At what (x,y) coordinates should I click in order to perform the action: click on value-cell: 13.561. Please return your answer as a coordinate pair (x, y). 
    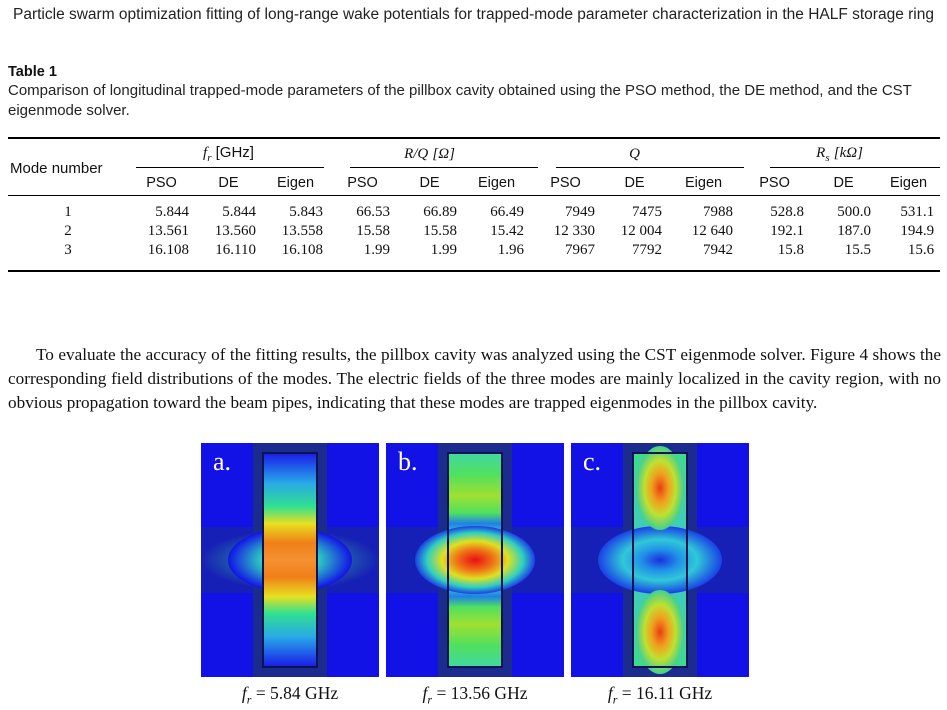
    Looking at the image, I should click on (168, 231).